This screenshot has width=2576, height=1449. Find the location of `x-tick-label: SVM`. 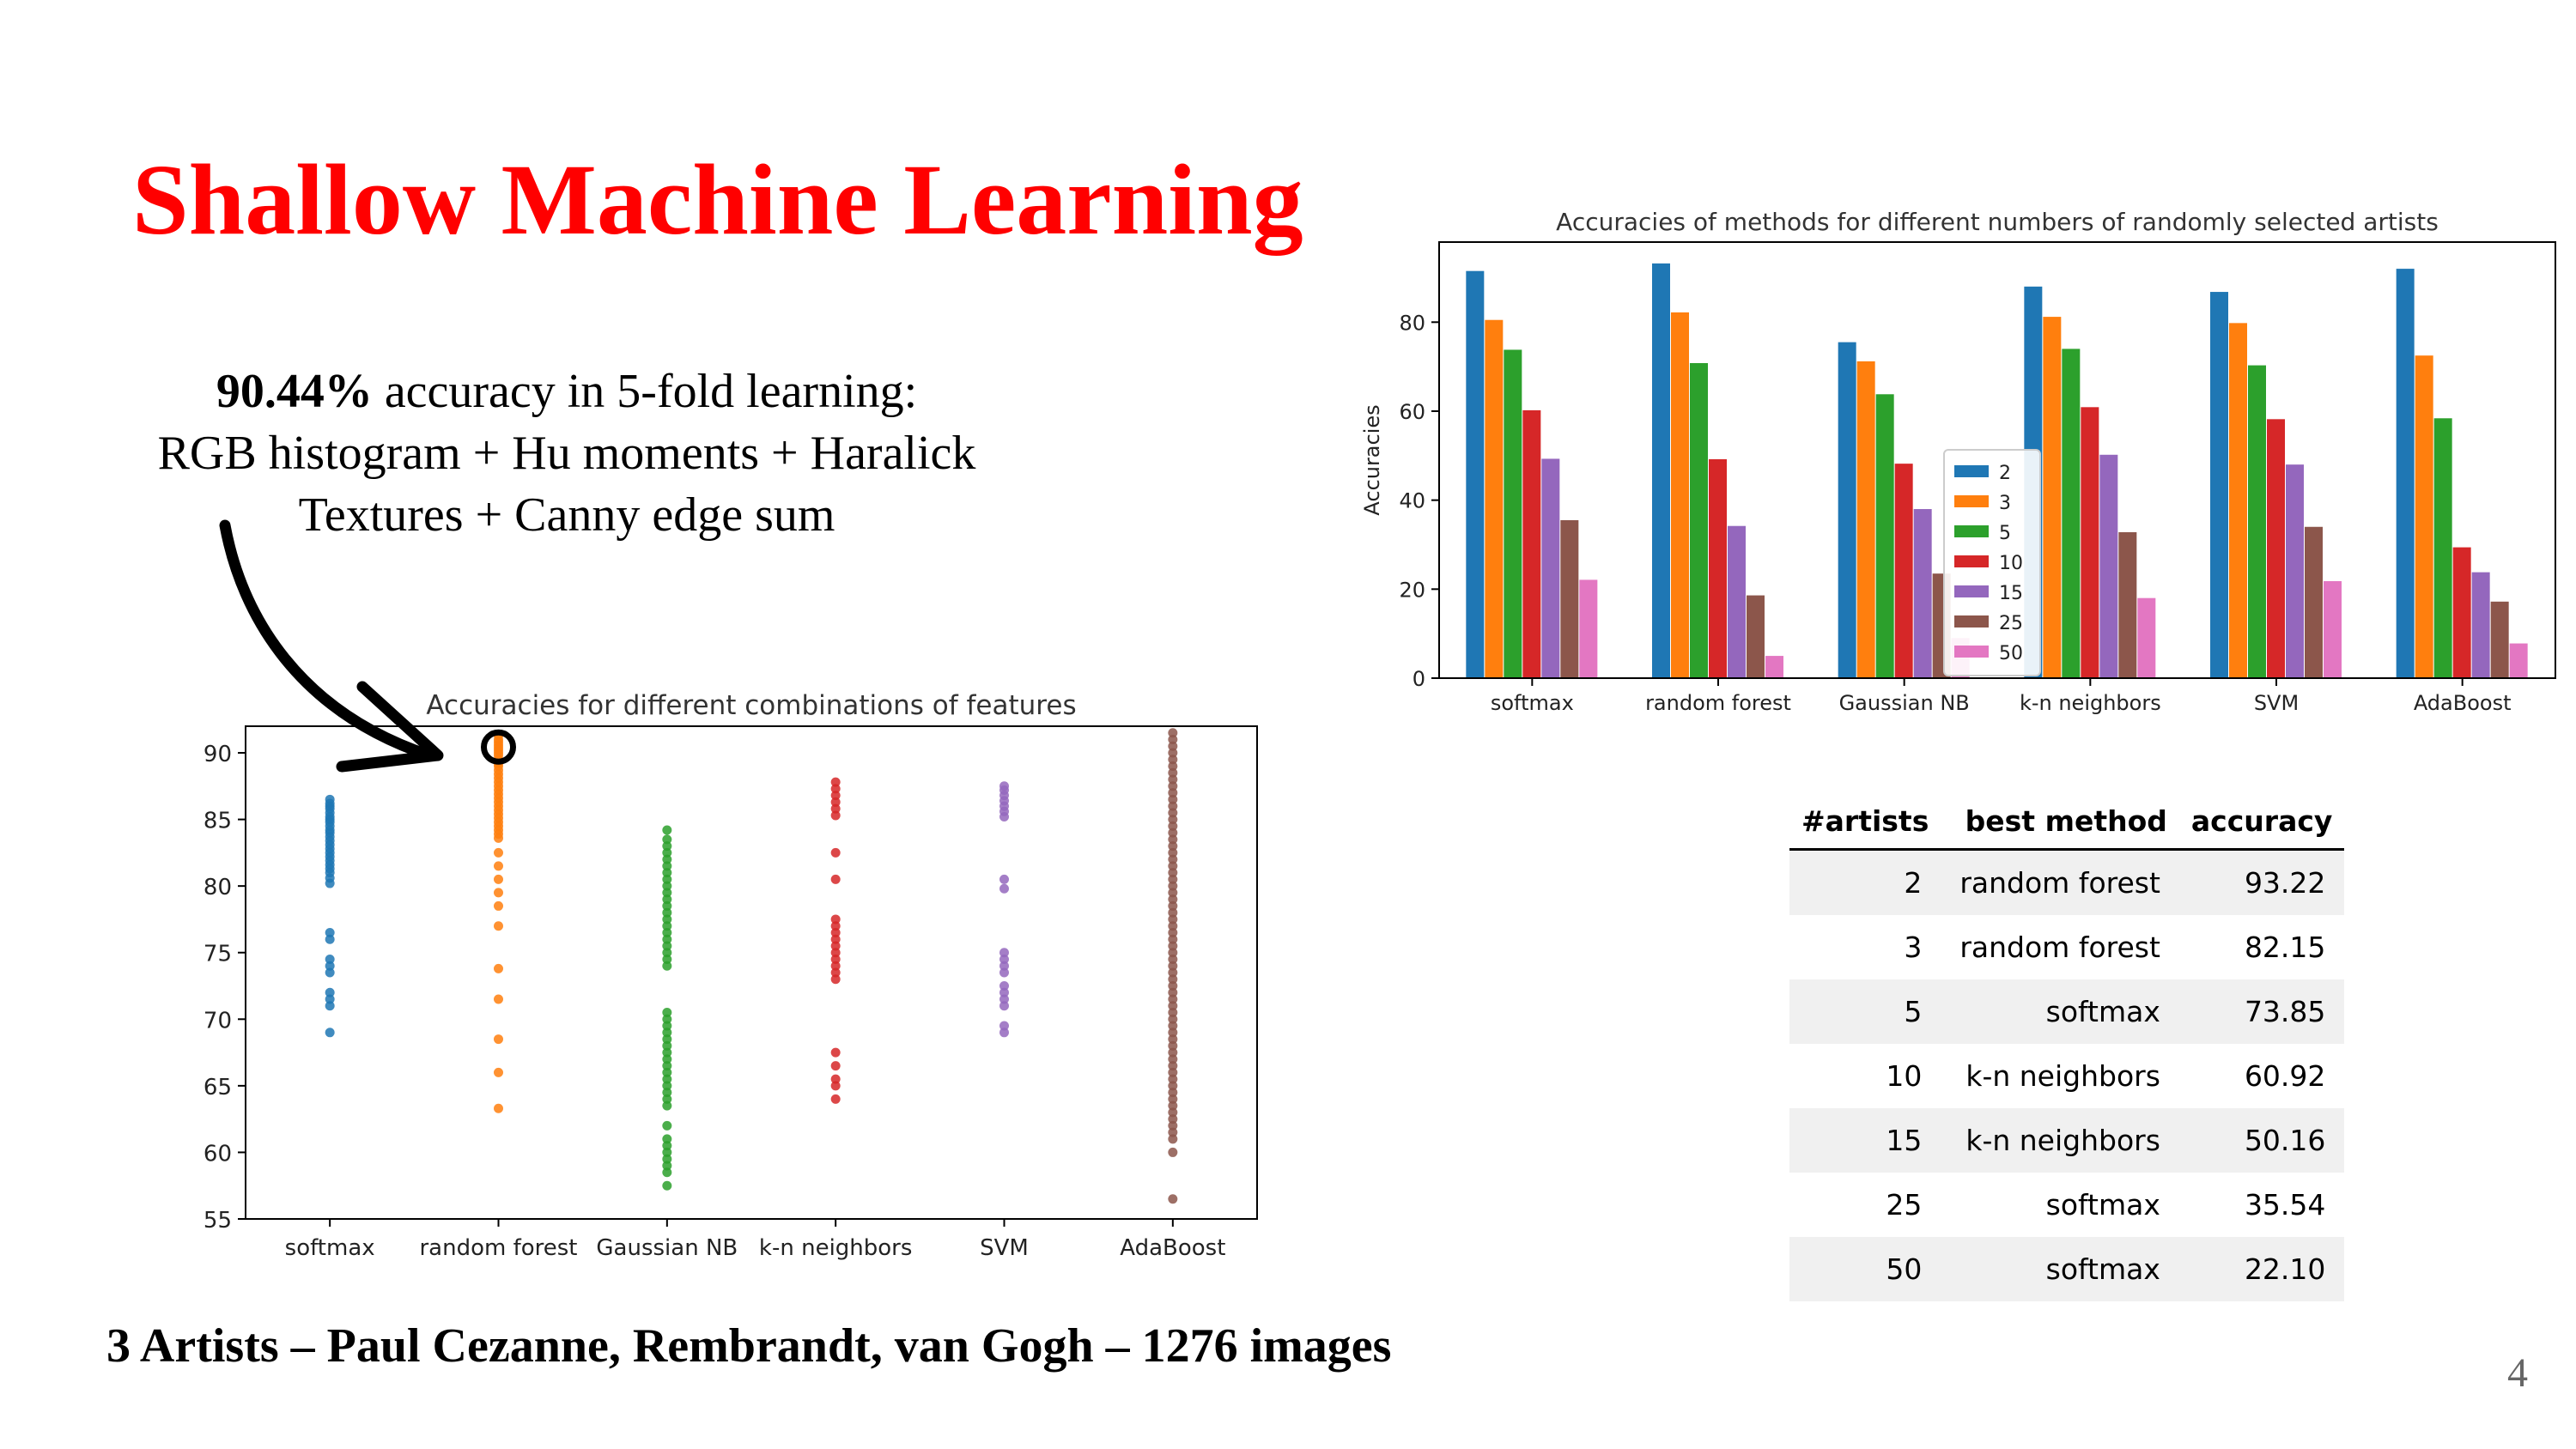

x-tick-label: SVM is located at coordinates (1005, 1248).